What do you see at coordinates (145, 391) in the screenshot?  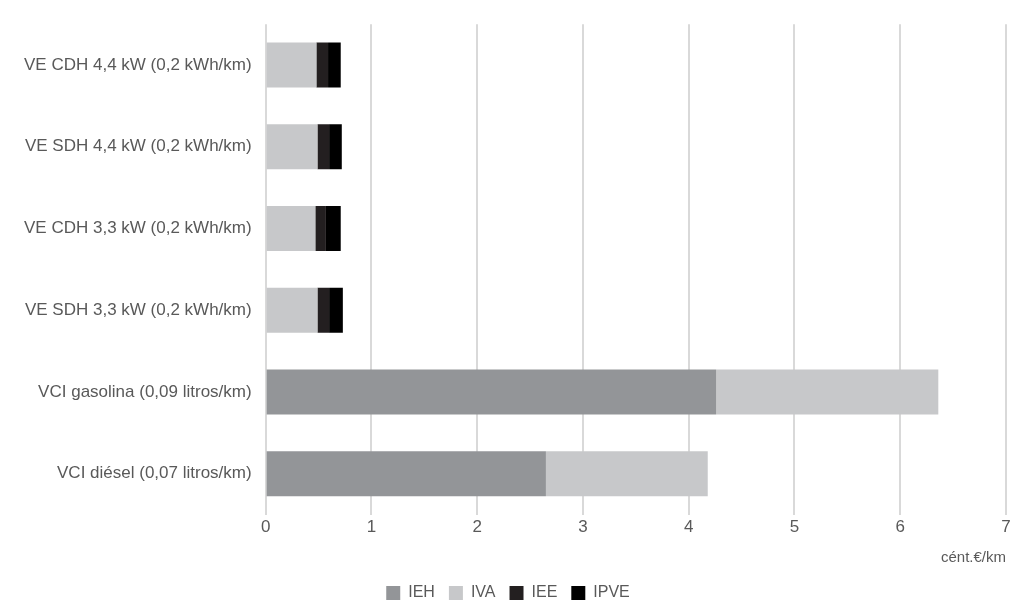 I see `y-tick-label: VCI gasolina (0,09 litros/km)` at bounding box center [145, 391].